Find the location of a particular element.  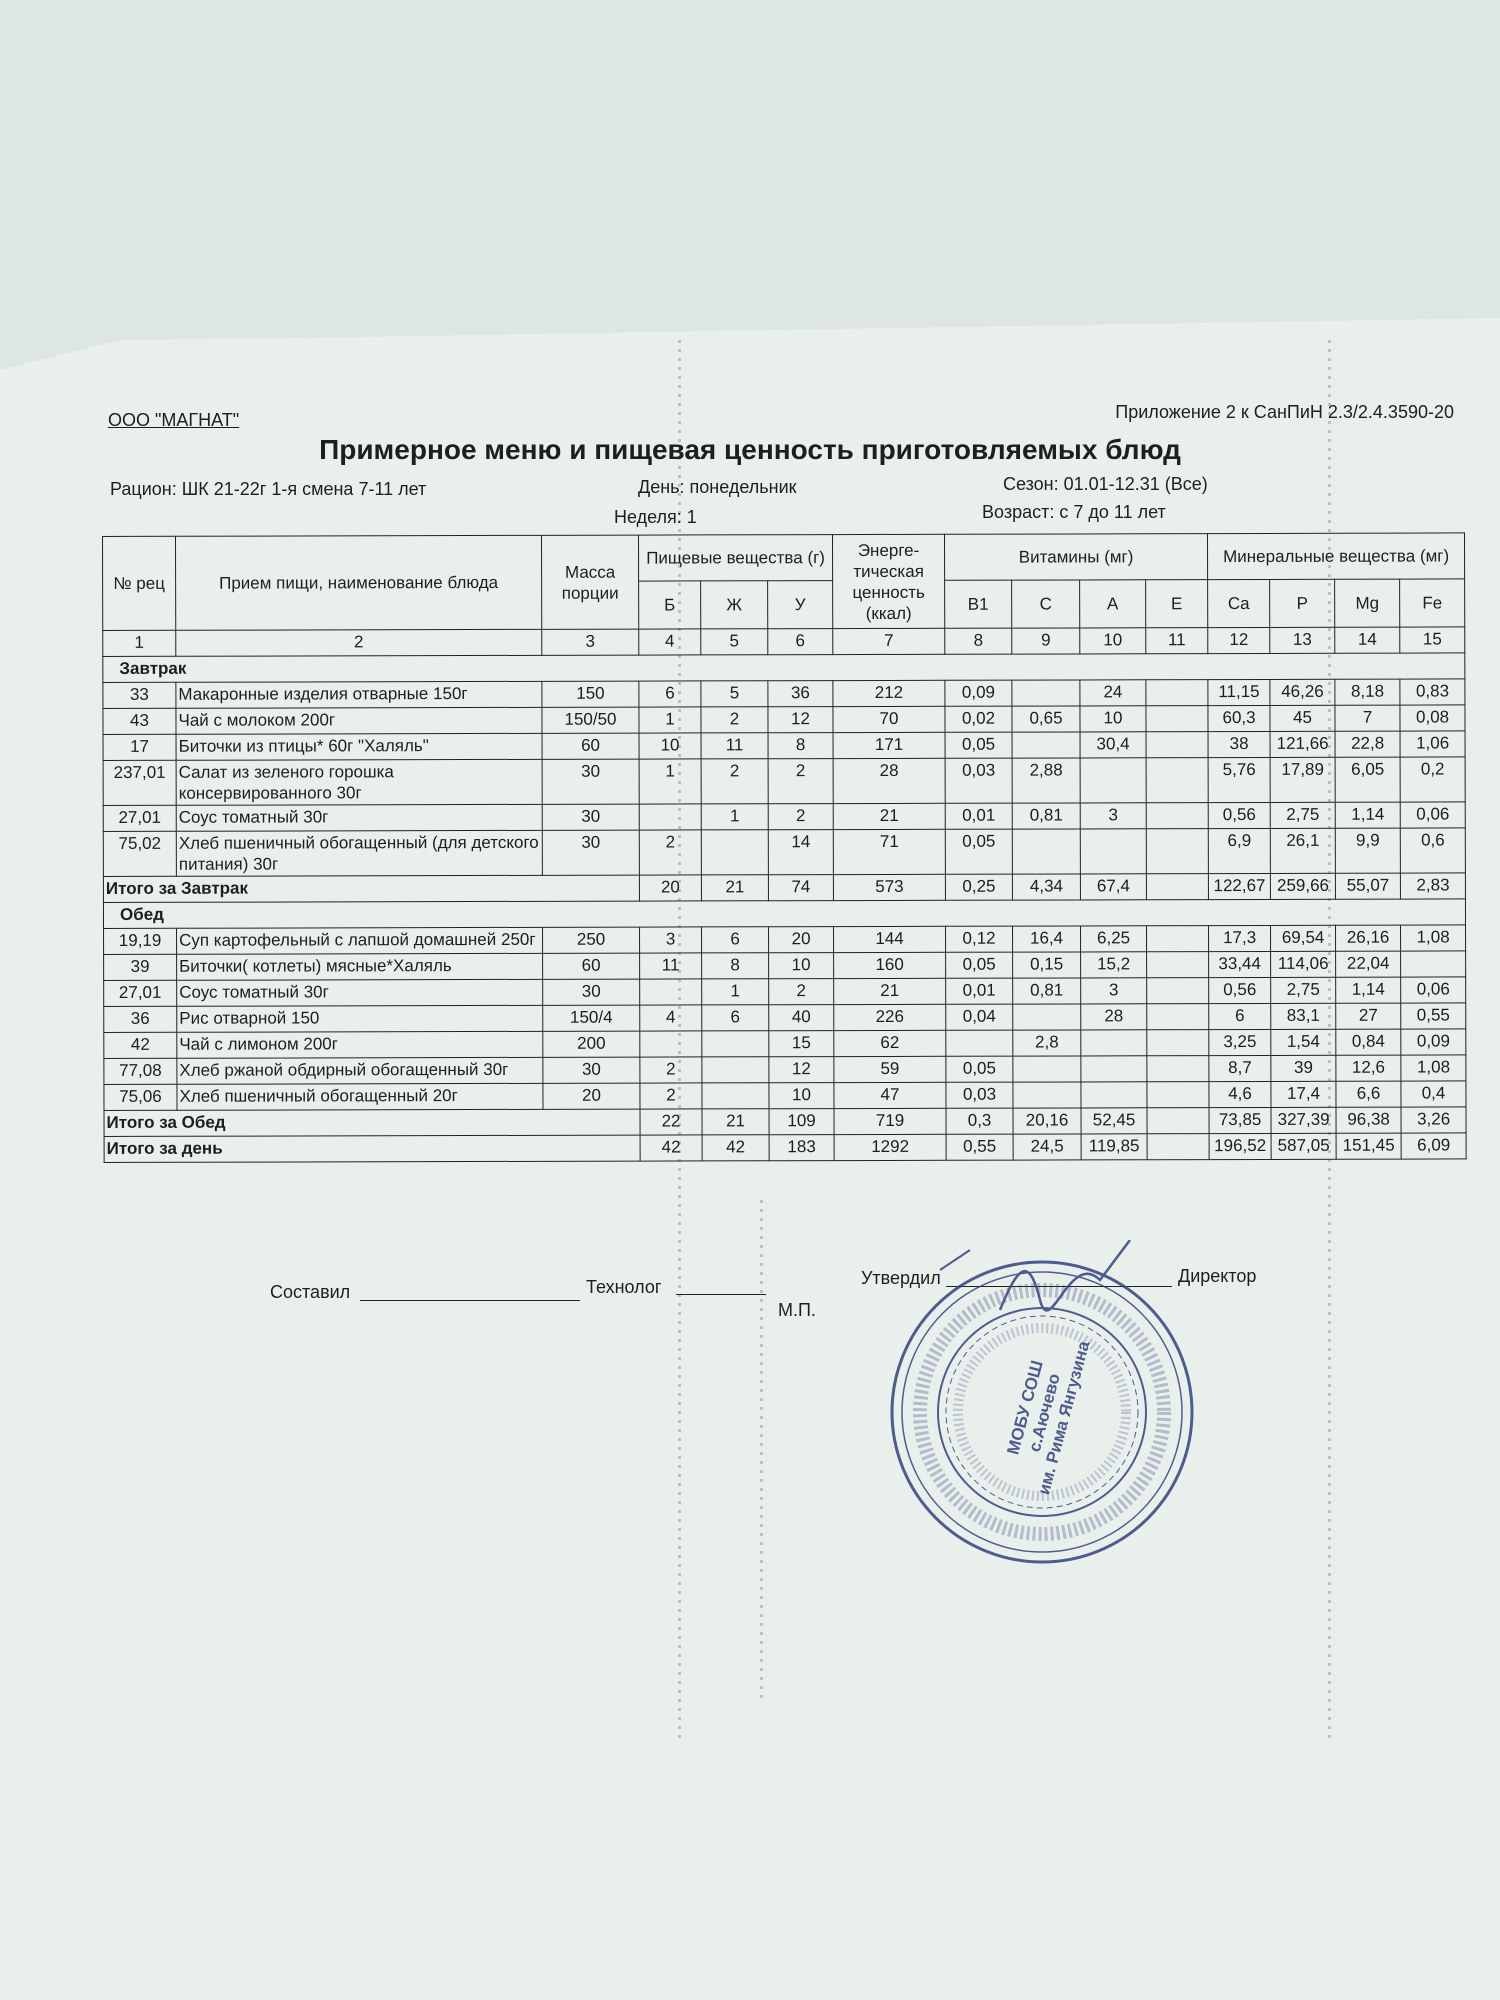

signature is located at coordinates (1064, 1276).